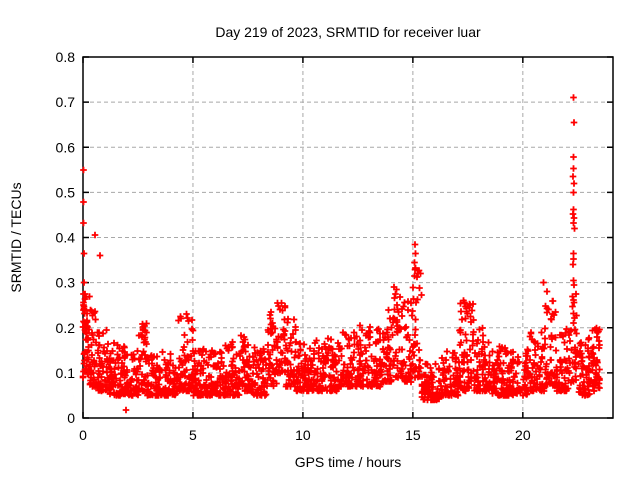  Describe the element at coordinates (66, 147) in the screenshot. I see `y-tick-label: 0.6` at that location.